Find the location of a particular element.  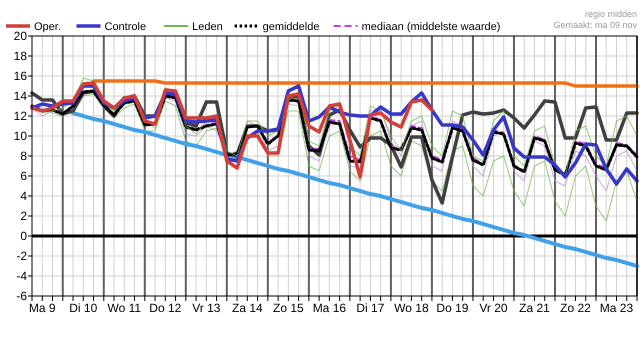

y-tick-label: 4 is located at coordinates (24, 196).